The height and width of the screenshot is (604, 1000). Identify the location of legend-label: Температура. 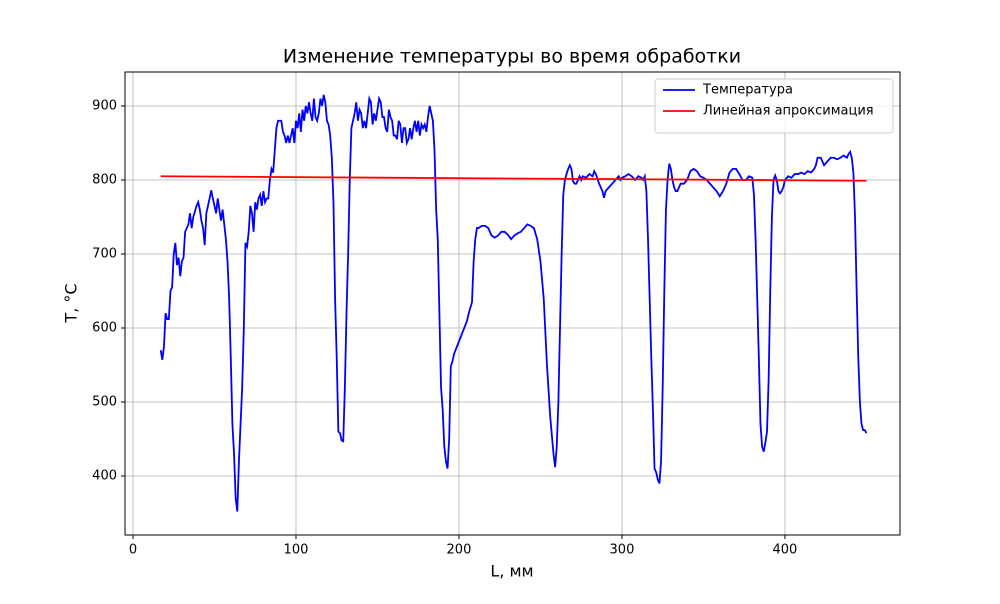
(747, 90).